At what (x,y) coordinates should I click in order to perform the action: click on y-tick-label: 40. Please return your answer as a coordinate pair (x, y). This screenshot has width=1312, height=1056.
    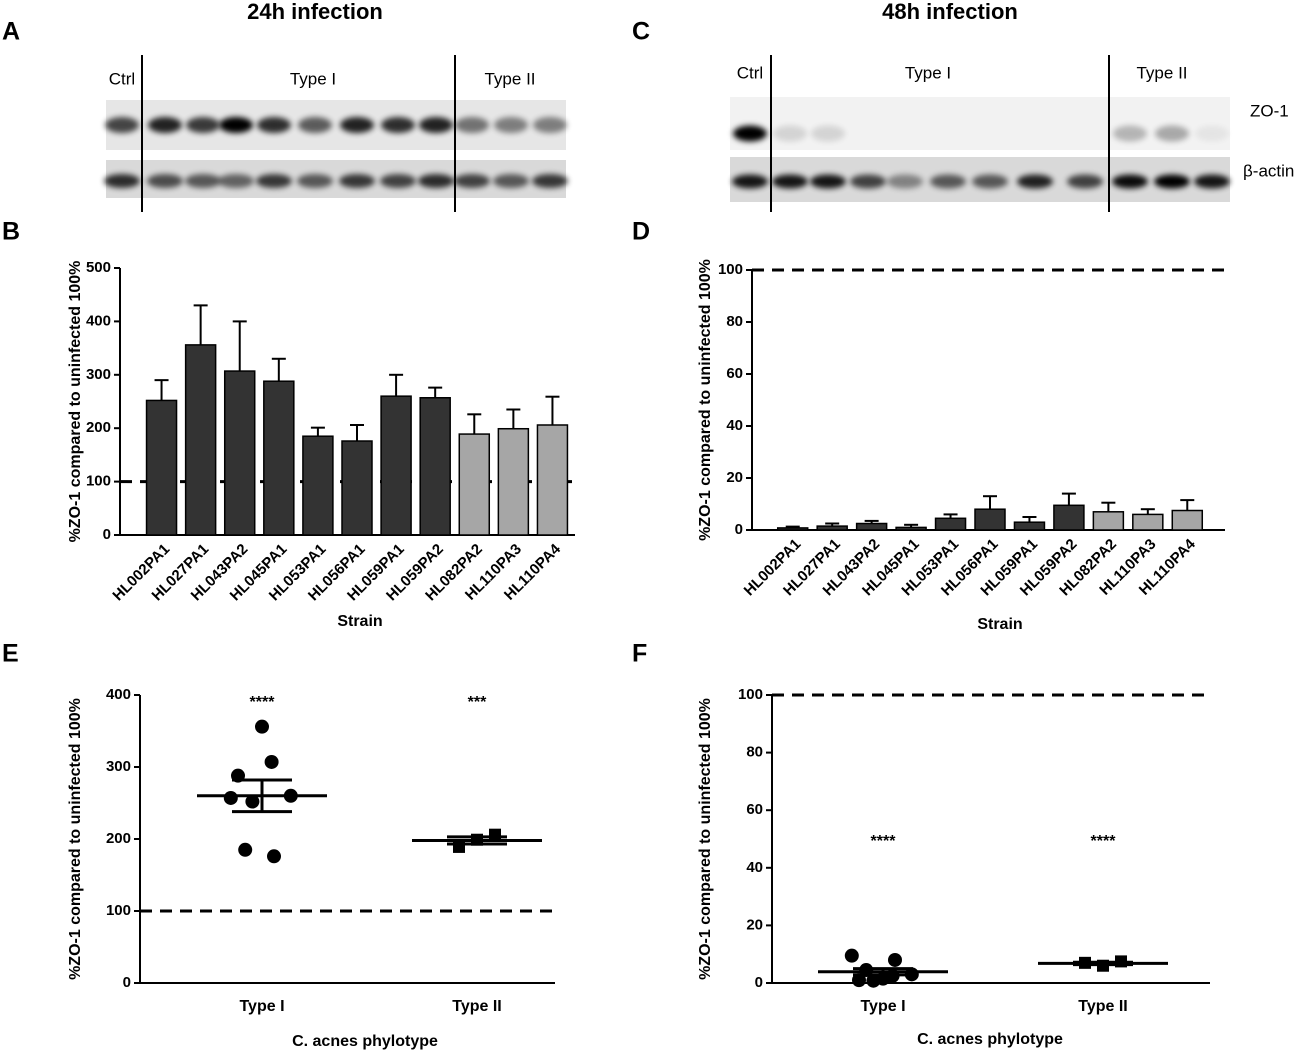
    Looking at the image, I should click on (754, 867).